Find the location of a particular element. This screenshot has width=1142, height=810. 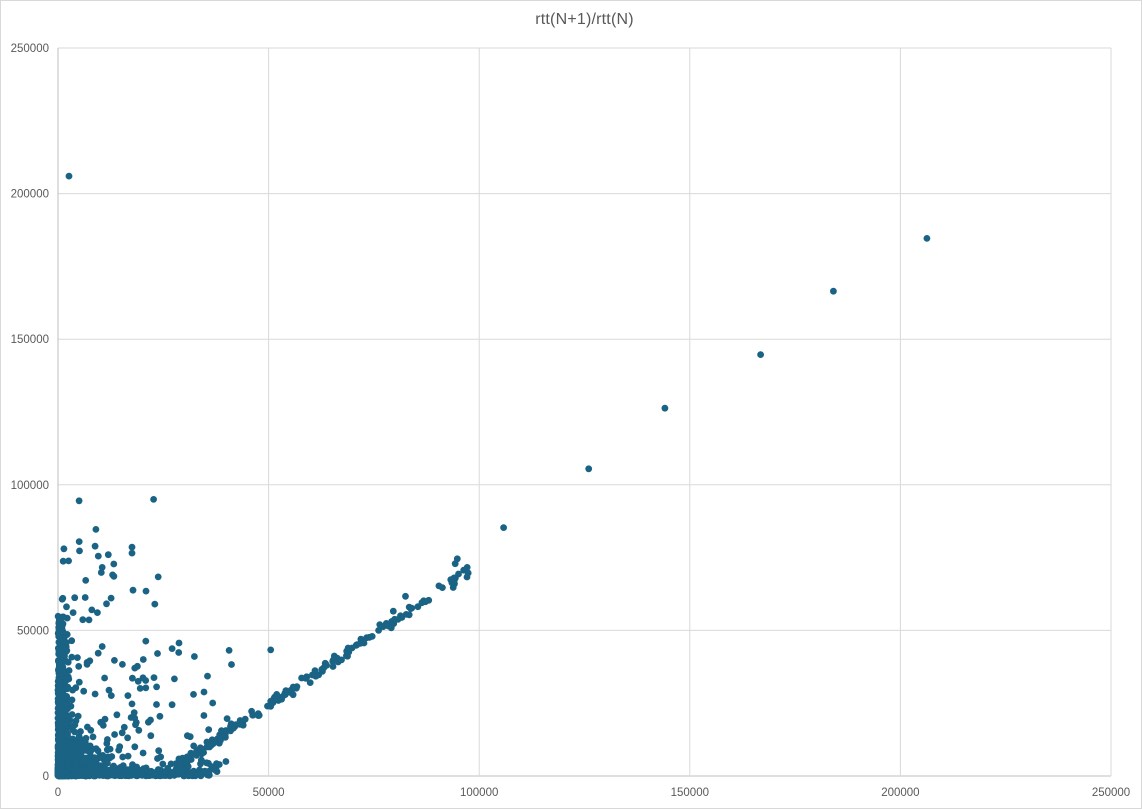

y-tick-label: 100000 is located at coordinates (30, 486).